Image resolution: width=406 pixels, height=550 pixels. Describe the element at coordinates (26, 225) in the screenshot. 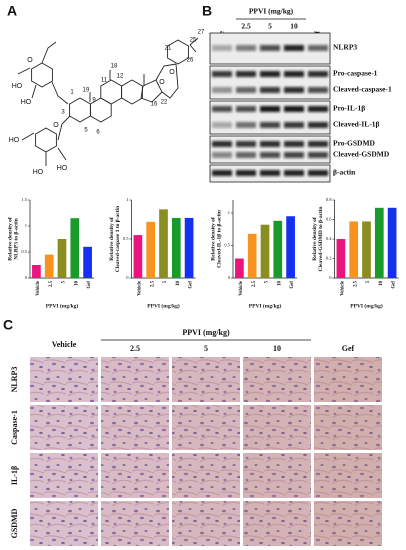

I see `y-tick-label: 1` at that location.